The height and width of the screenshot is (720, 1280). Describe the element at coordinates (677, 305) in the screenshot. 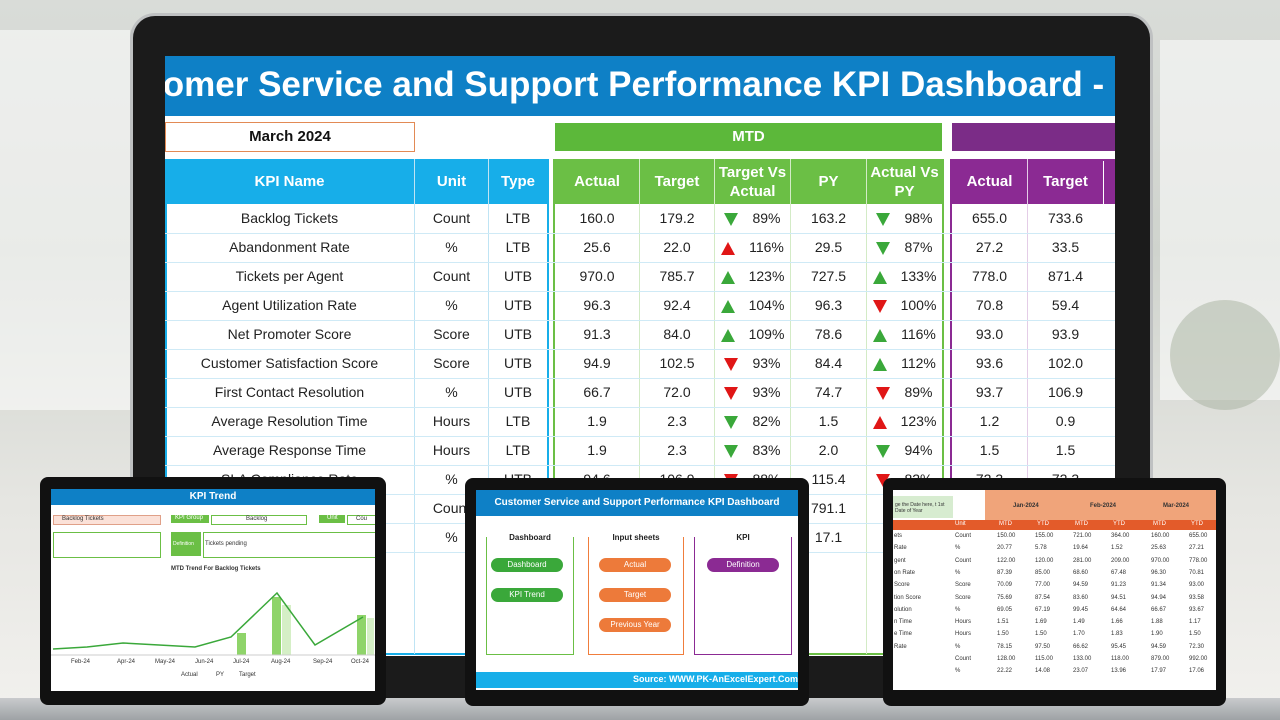

I see `cell-target: 92.4` at that location.